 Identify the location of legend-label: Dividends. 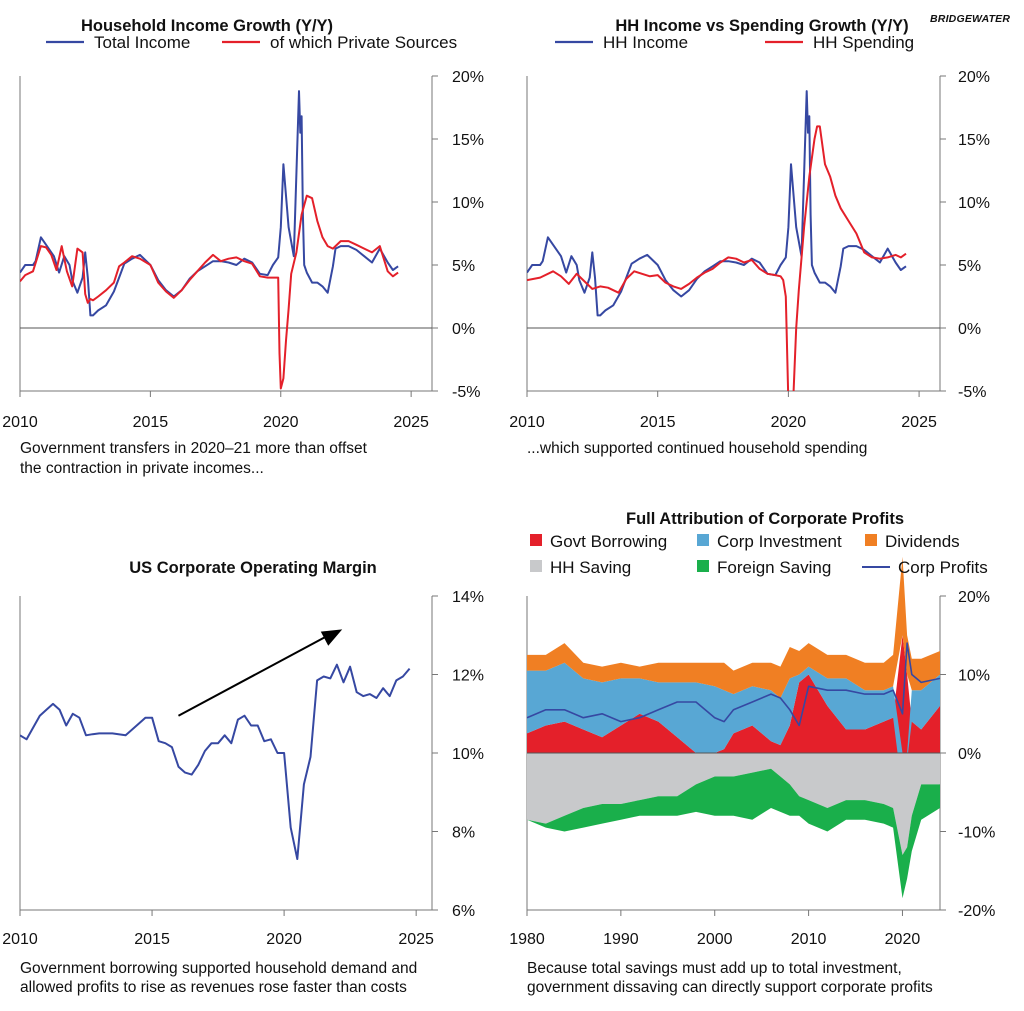
(922, 541).